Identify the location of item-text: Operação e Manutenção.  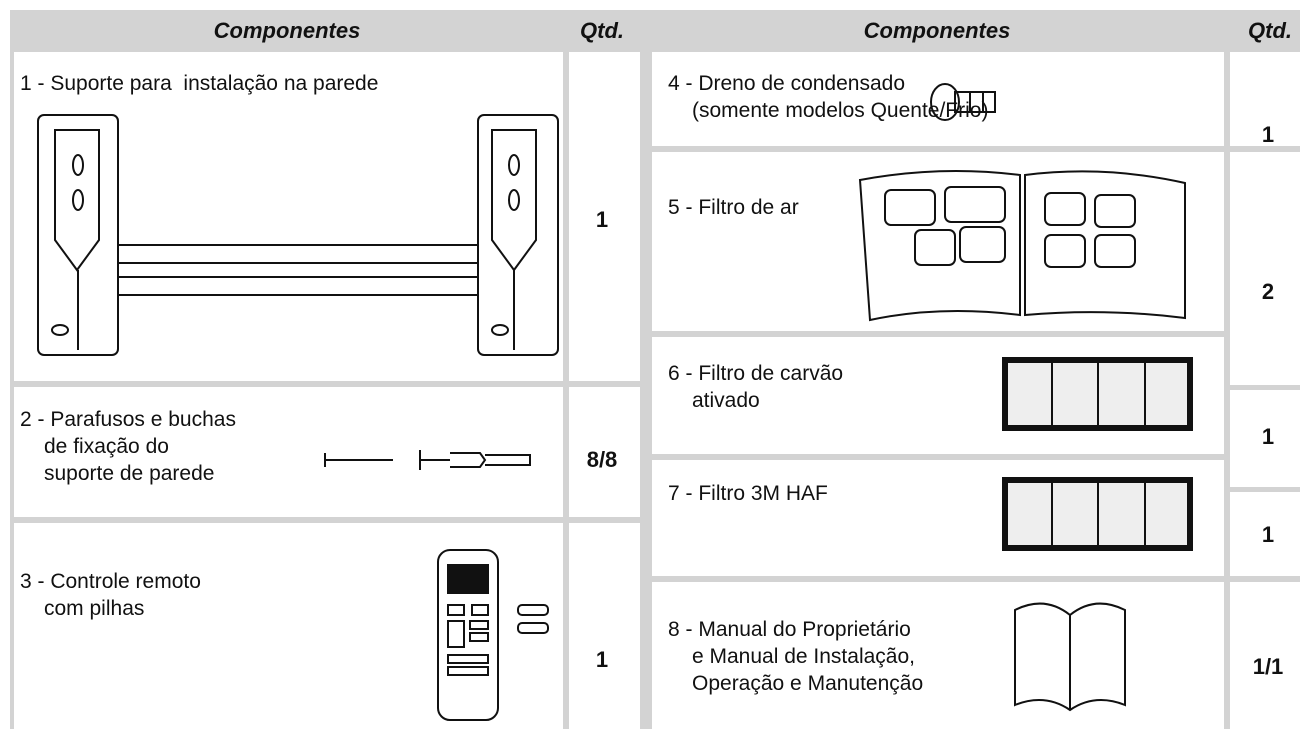
(808, 683).